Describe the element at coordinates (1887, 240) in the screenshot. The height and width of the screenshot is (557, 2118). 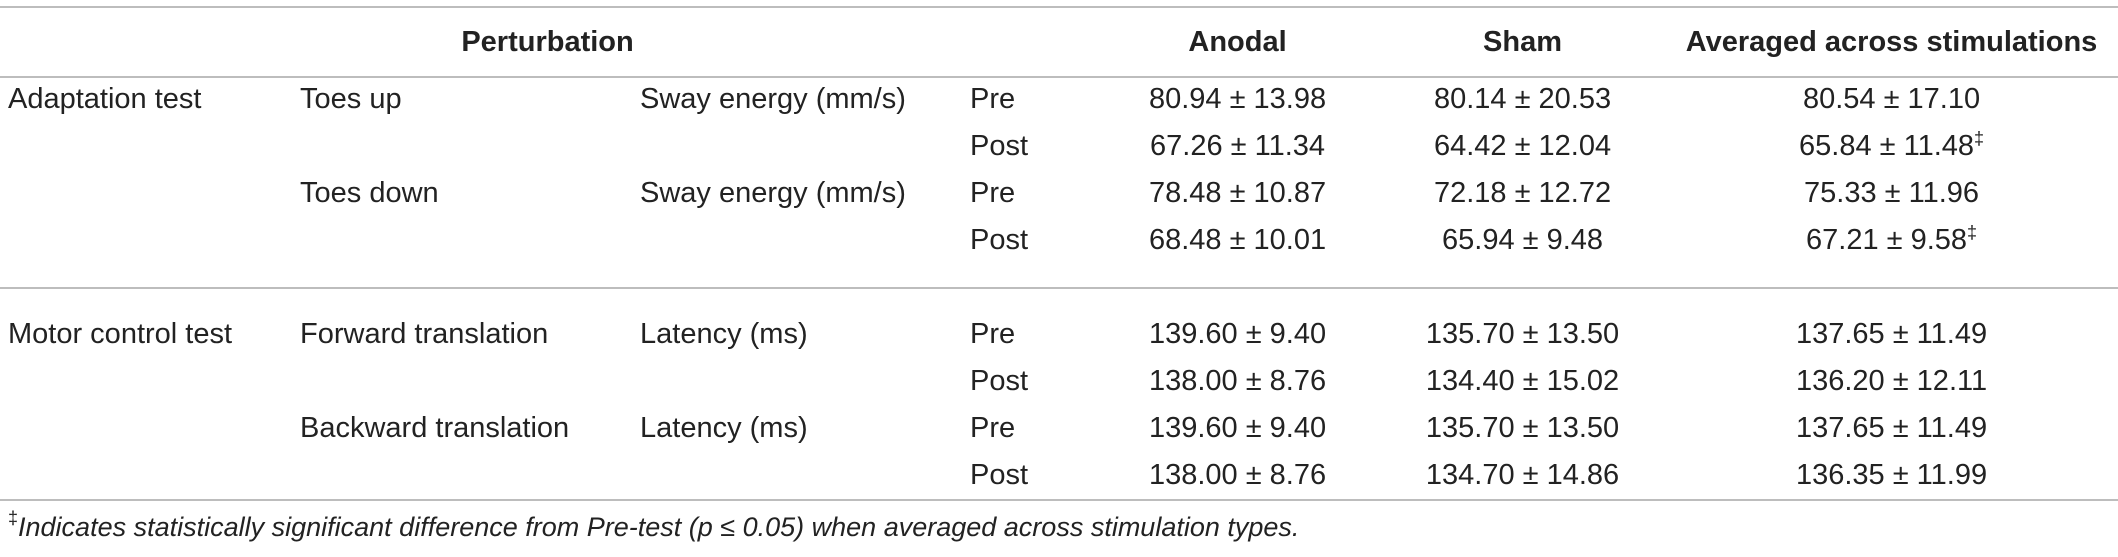
I see `averaged-value: 67.21 ± 9.58` at that location.